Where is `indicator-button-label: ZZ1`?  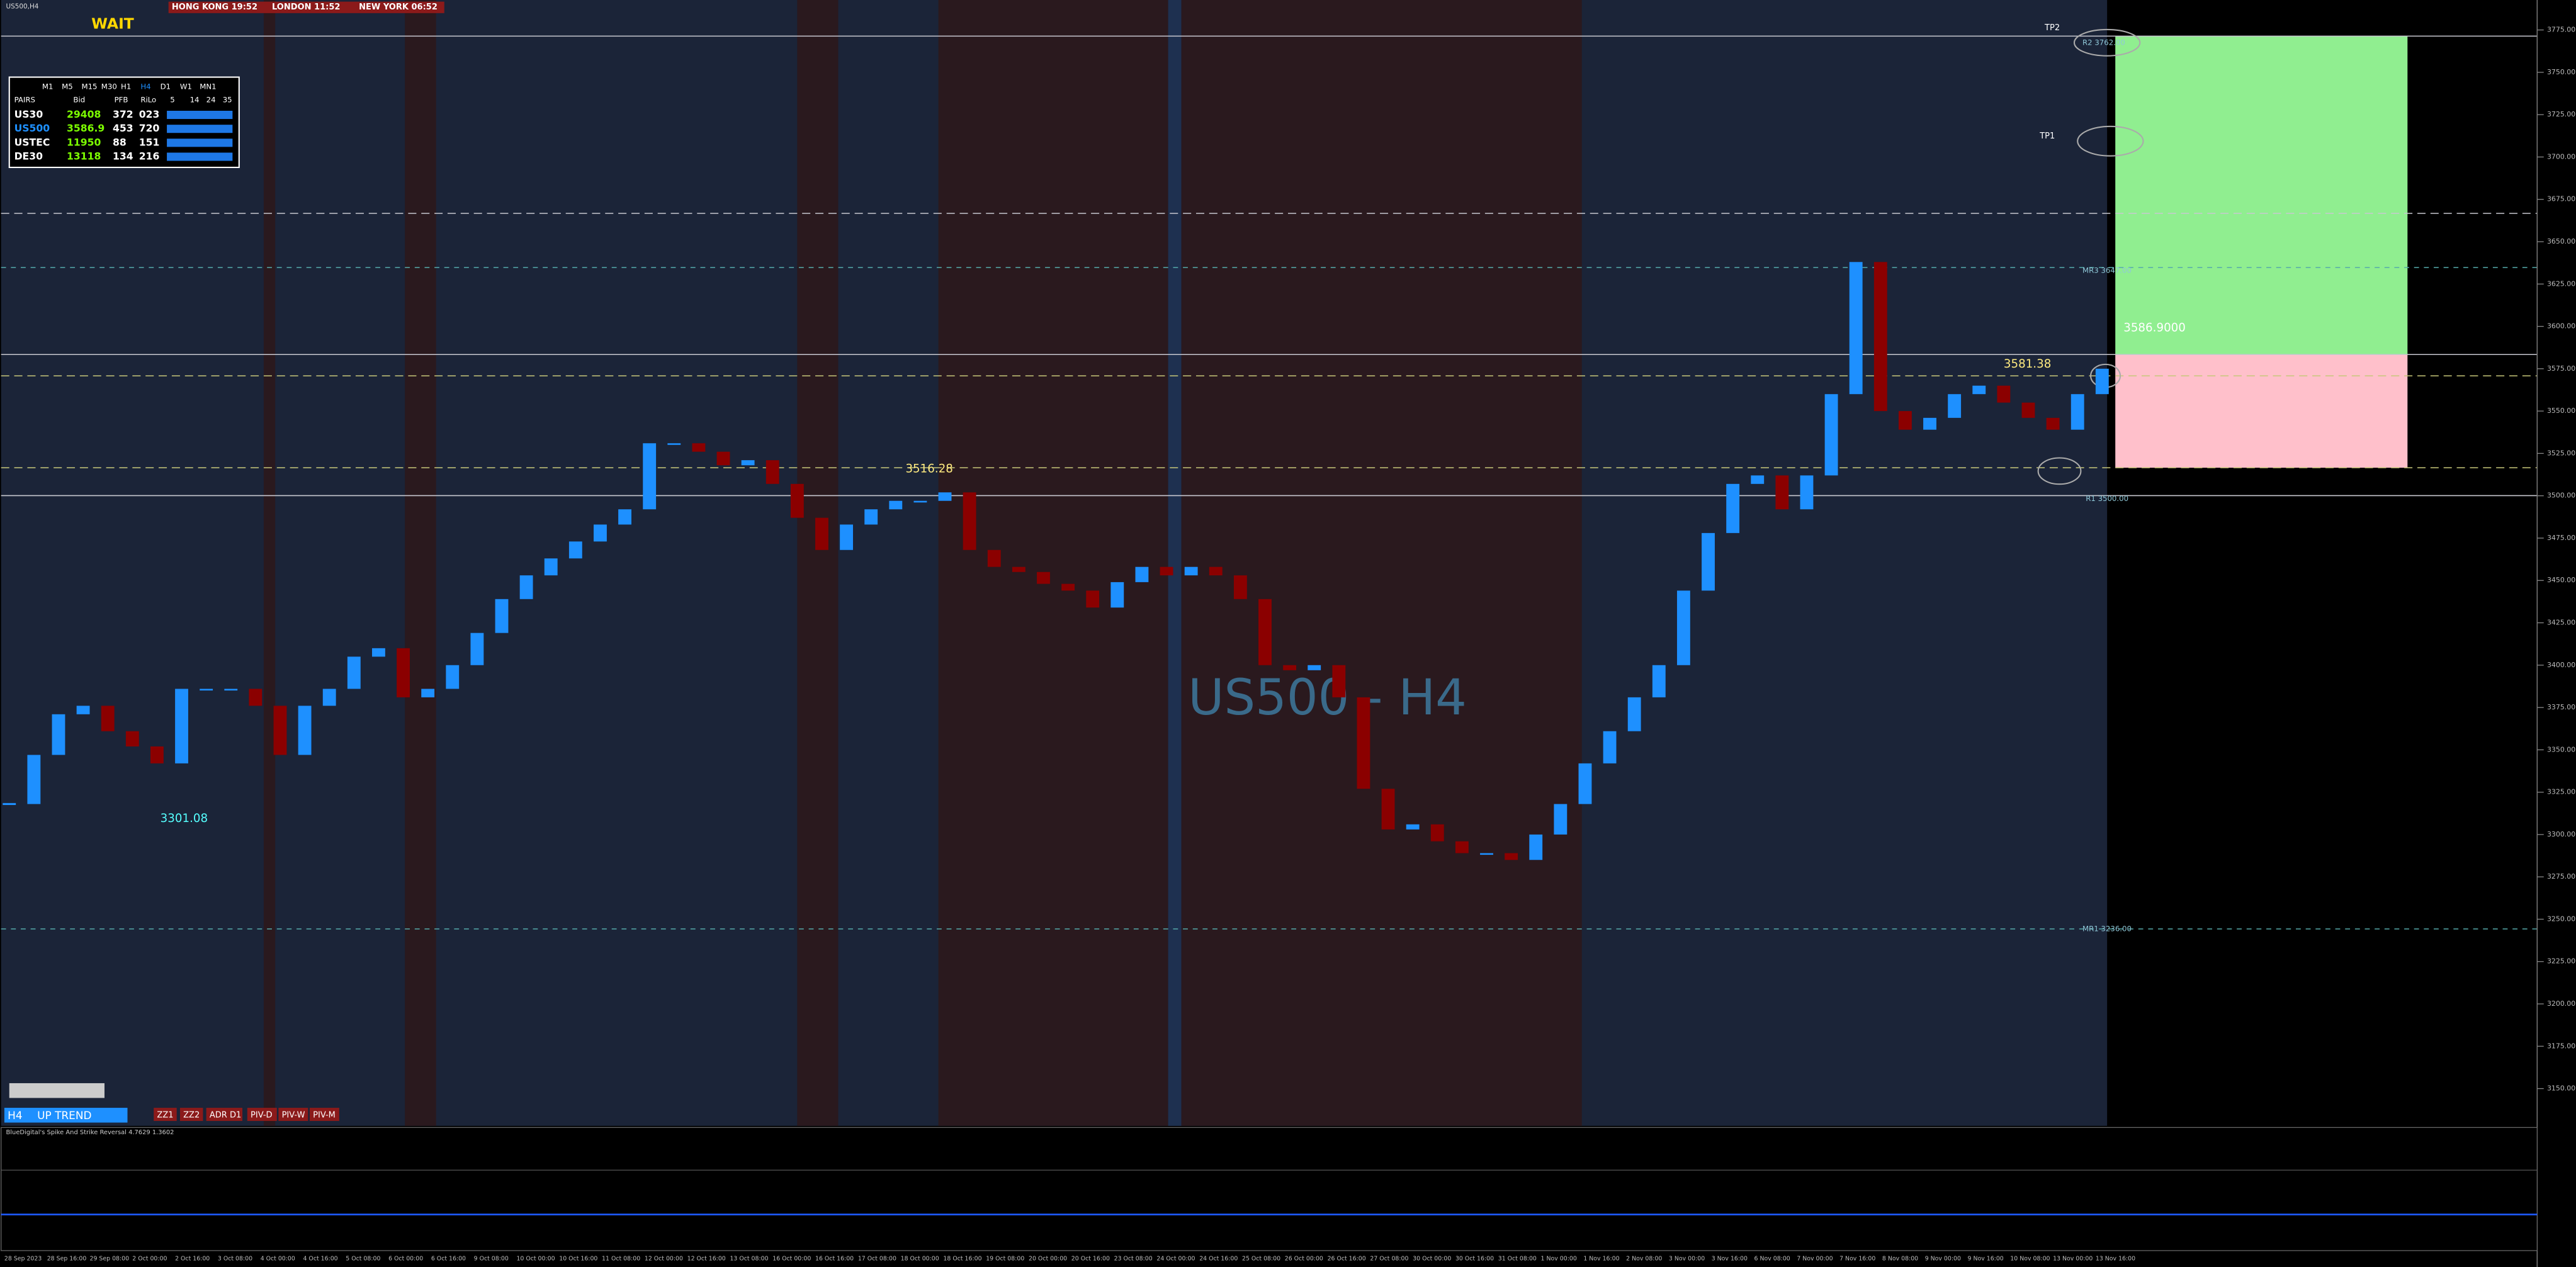
indicator-button-label: ZZ1 is located at coordinates (165, 1115).